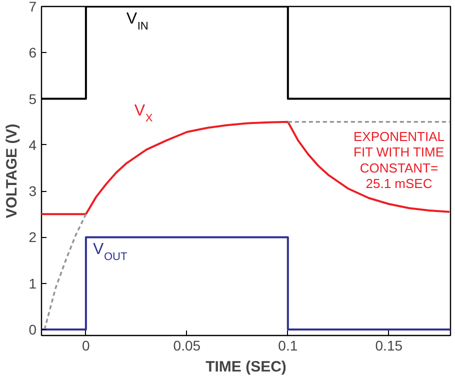 The height and width of the screenshot is (378, 455). I want to click on y-tick-label: 3, so click(32, 191).